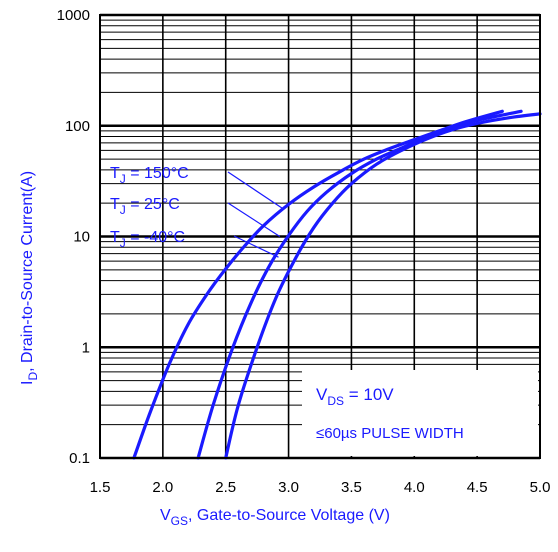  I want to click on pulse-condition: ≤60µs PULSE WIDTH, so click(390, 433).